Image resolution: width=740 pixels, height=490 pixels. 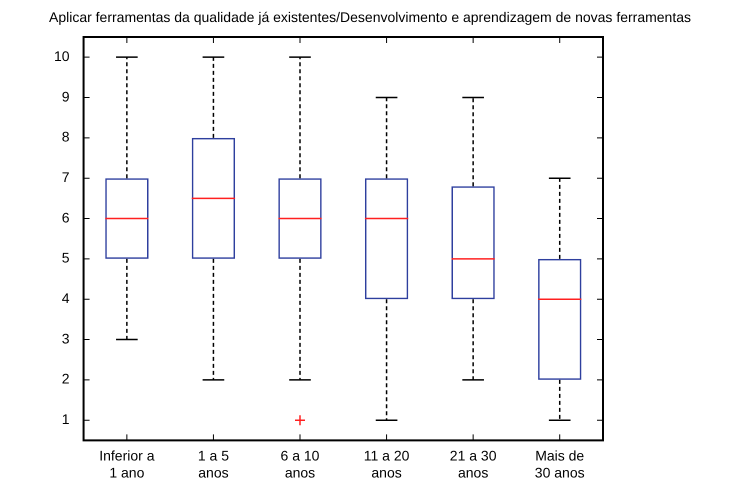 I want to click on x-tick-label: 6 a 10 anos, so click(x=300, y=464).